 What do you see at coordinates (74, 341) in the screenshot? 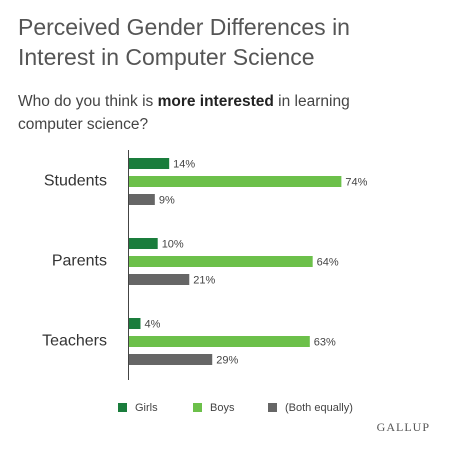
I see `category-label: Teachers` at bounding box center [74, 341].